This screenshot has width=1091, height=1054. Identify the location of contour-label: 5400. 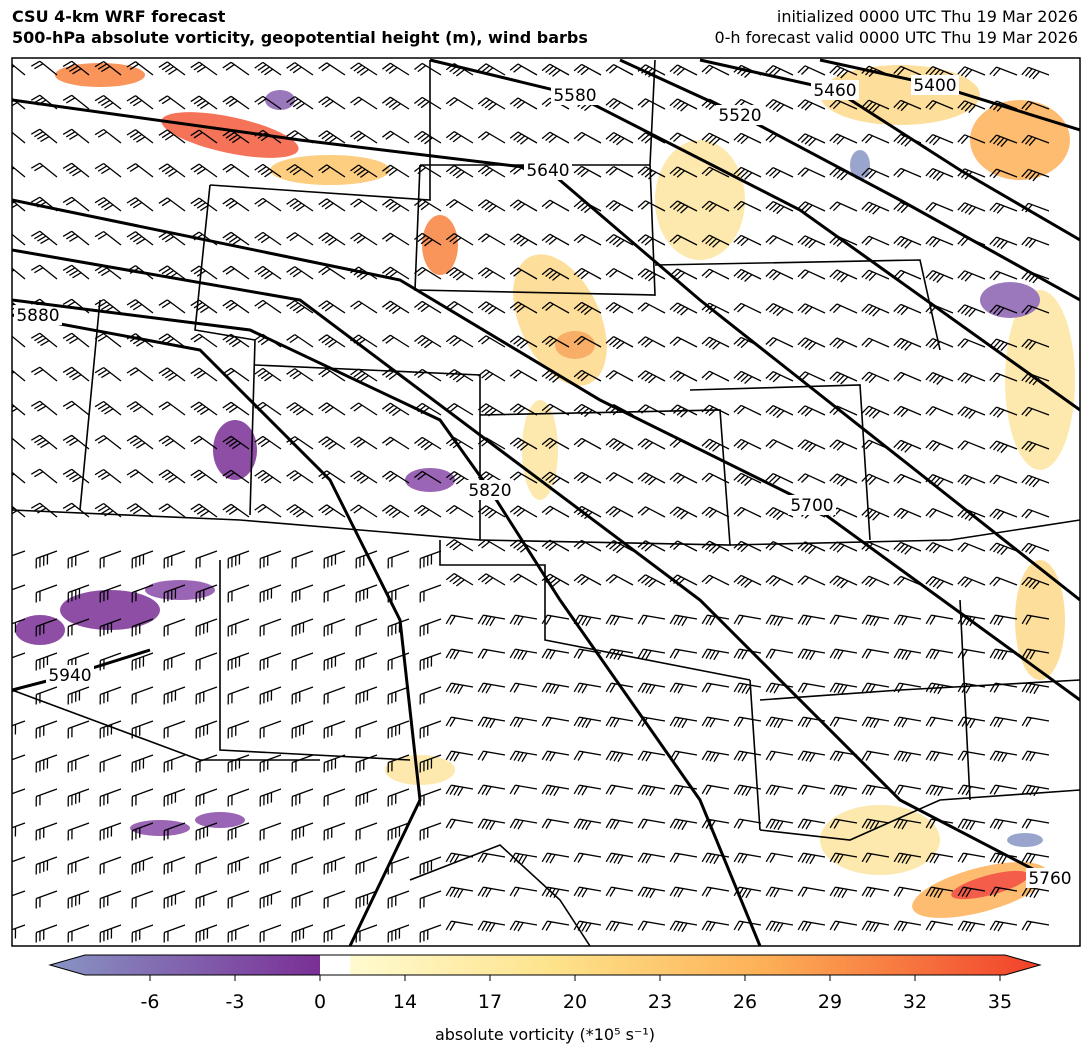
(934, 86).